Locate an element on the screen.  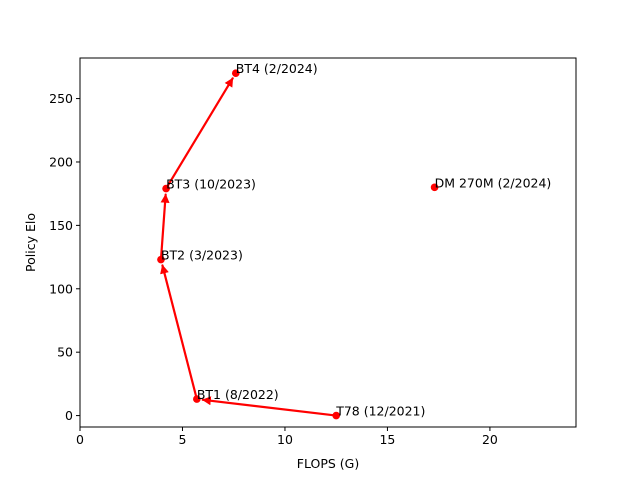
arrow-bt3-to-bt4 is located at coordinates (199, 133).